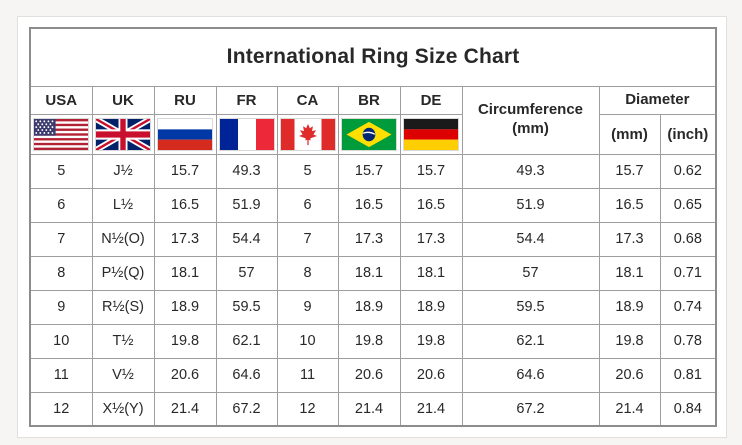  I want to click on column-header-de: DE, so click(431, 100).